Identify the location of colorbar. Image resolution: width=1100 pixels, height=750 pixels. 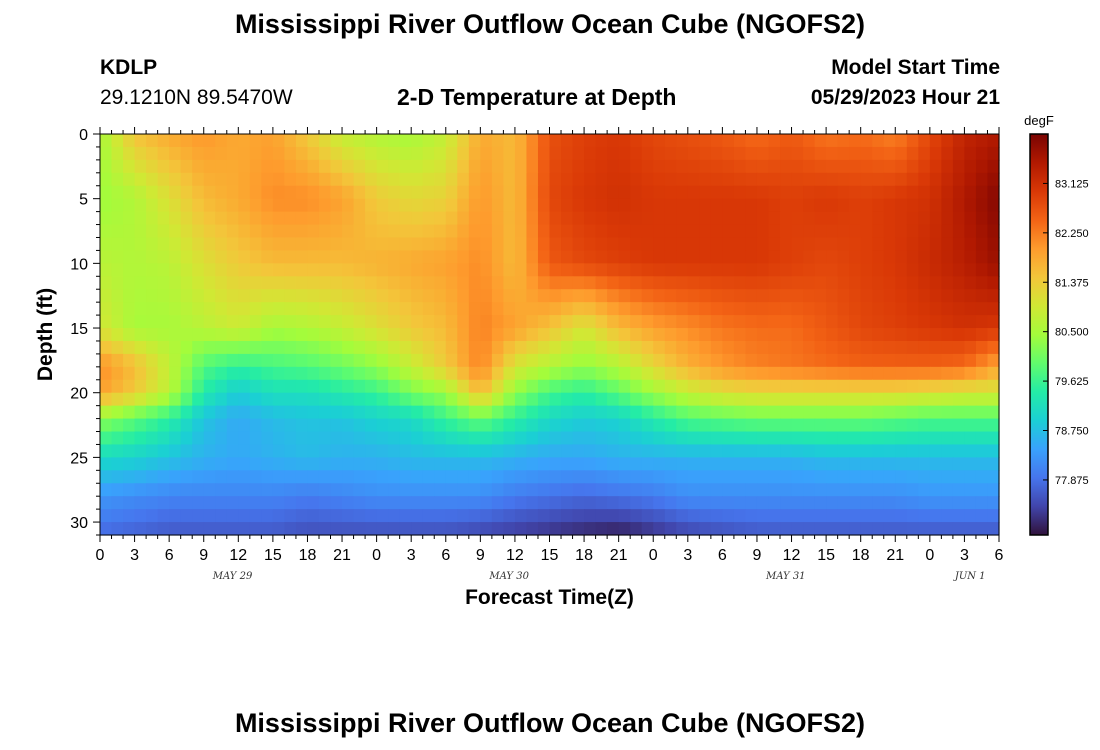
(1039, 334).